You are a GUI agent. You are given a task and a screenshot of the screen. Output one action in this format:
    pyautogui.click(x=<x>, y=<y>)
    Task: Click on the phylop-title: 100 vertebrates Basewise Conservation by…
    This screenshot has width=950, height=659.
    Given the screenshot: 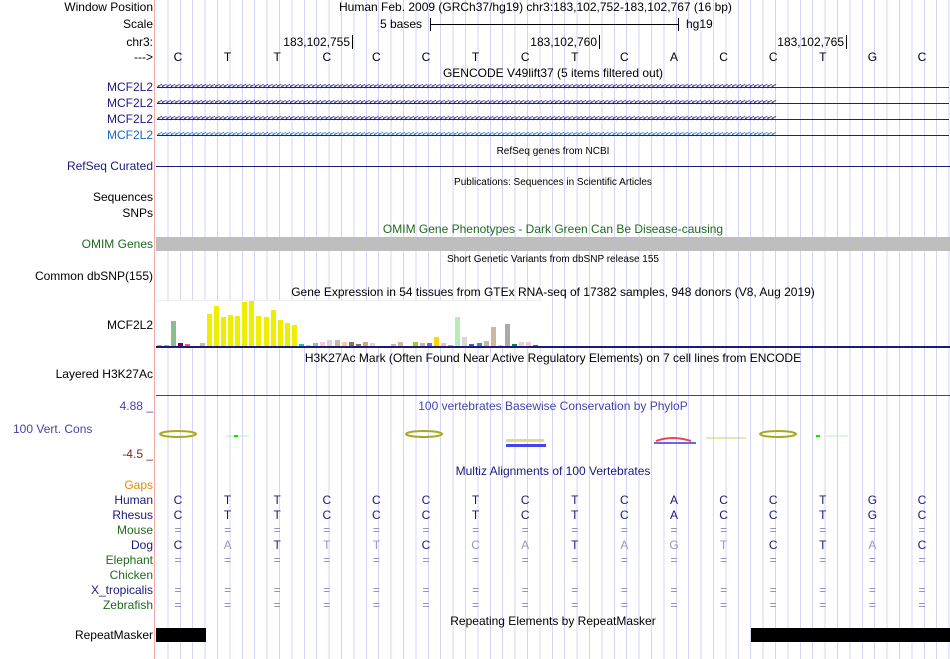 What is the action you would take?
    pyautogui.click(x=553, y=406)
    